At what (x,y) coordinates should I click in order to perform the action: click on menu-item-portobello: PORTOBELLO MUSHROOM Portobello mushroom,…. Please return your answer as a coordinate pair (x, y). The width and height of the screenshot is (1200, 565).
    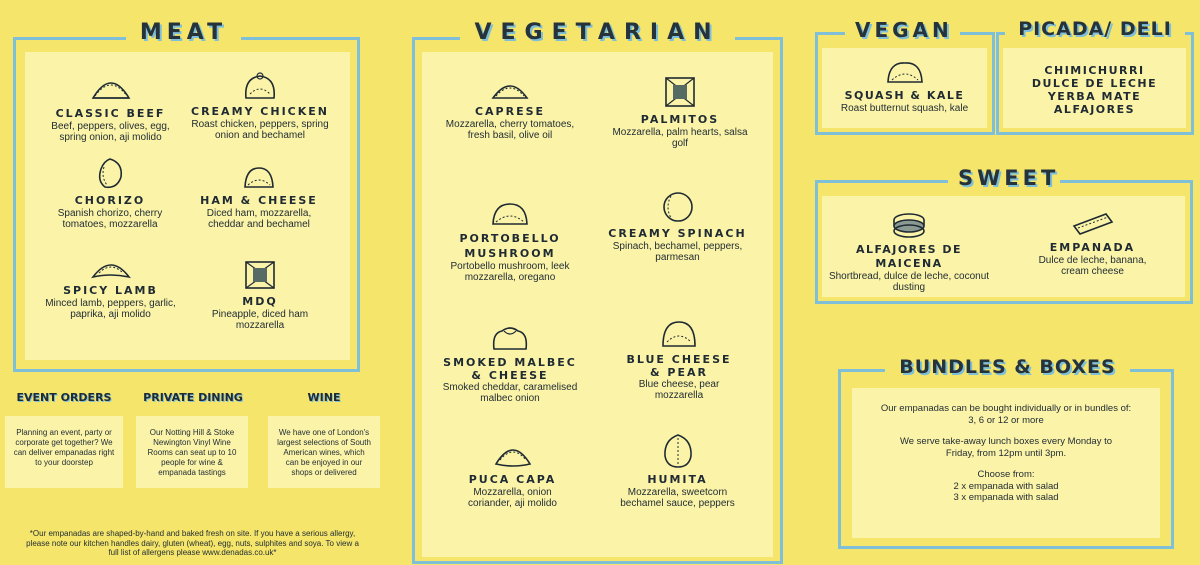
    Looking at the image, I should click on (510, 241).